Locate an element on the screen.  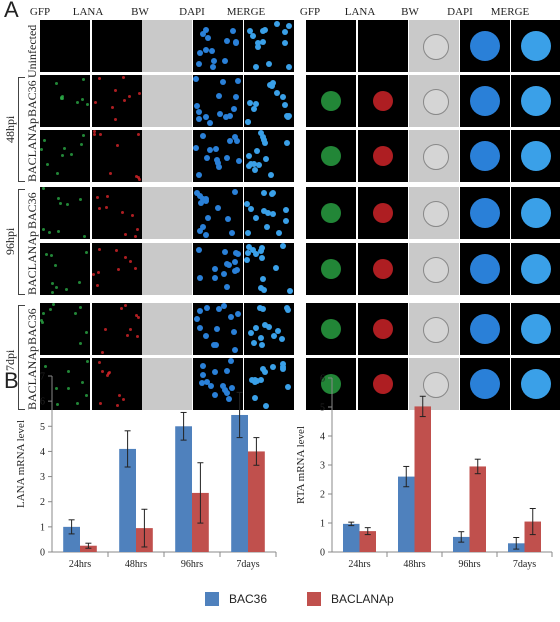
group-bracket-7dpi is located at coordinates (21, 357).